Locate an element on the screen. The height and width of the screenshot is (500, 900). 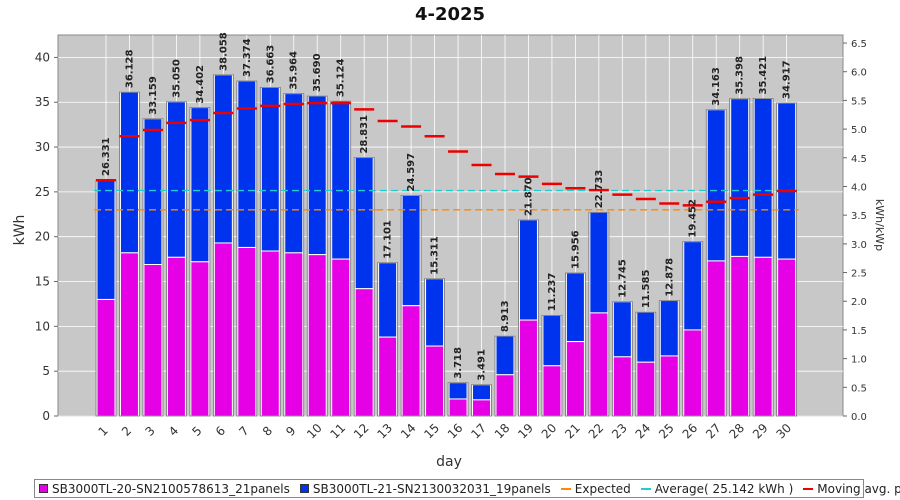
bar-total-label: 3.491 is located at coordinates (482, 365).